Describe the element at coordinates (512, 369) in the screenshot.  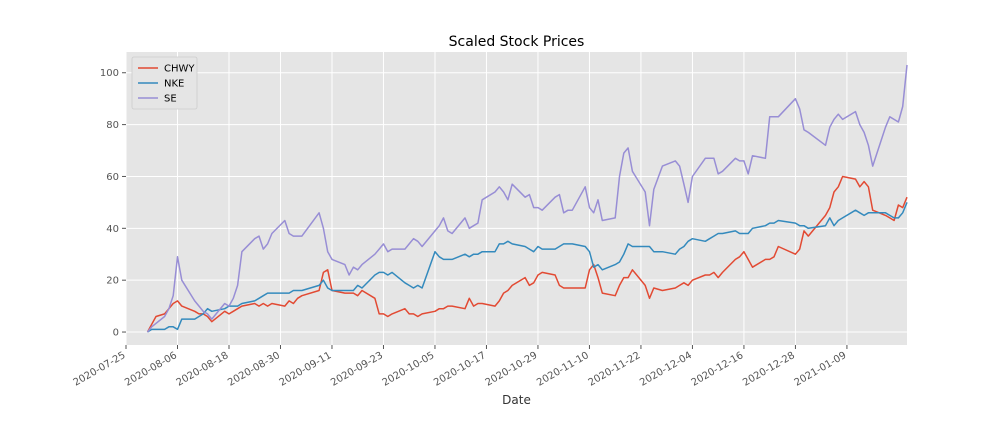
I see `x-tick-label: 2020-10-29` at that location.